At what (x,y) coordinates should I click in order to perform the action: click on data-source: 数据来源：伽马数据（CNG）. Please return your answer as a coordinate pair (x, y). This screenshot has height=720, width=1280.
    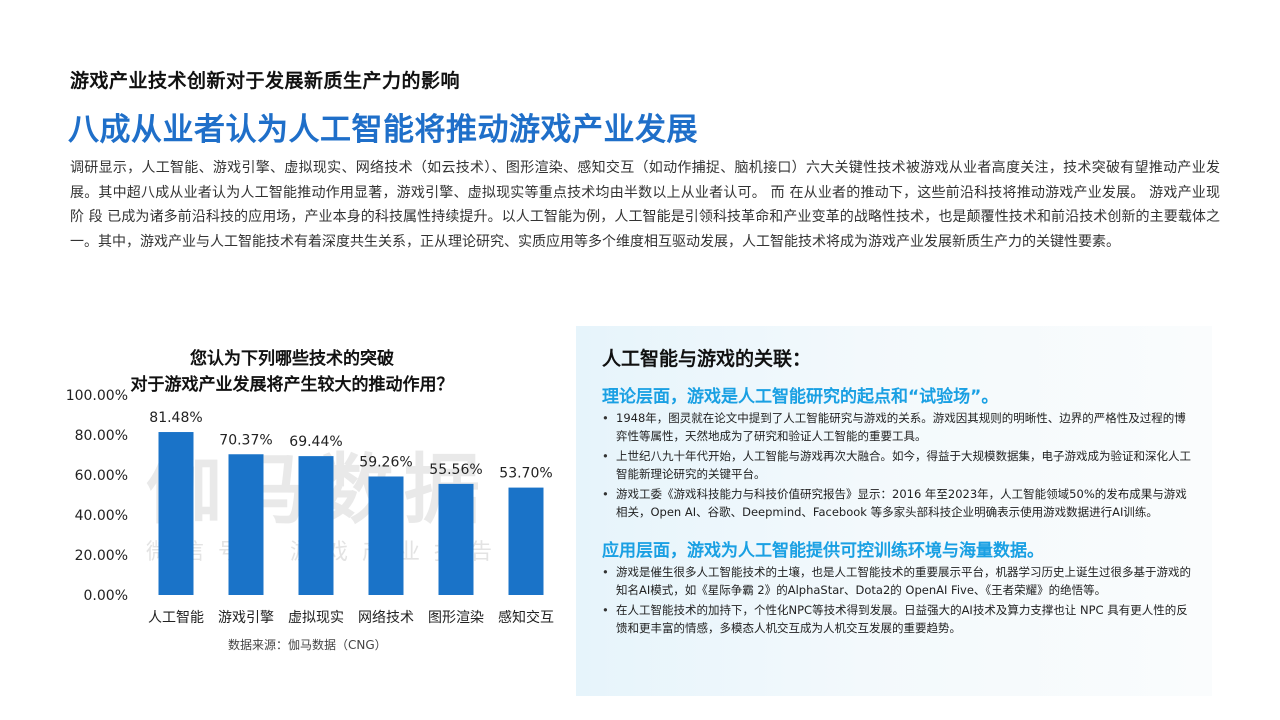
    Looking at the image, I should click on (307, 645).